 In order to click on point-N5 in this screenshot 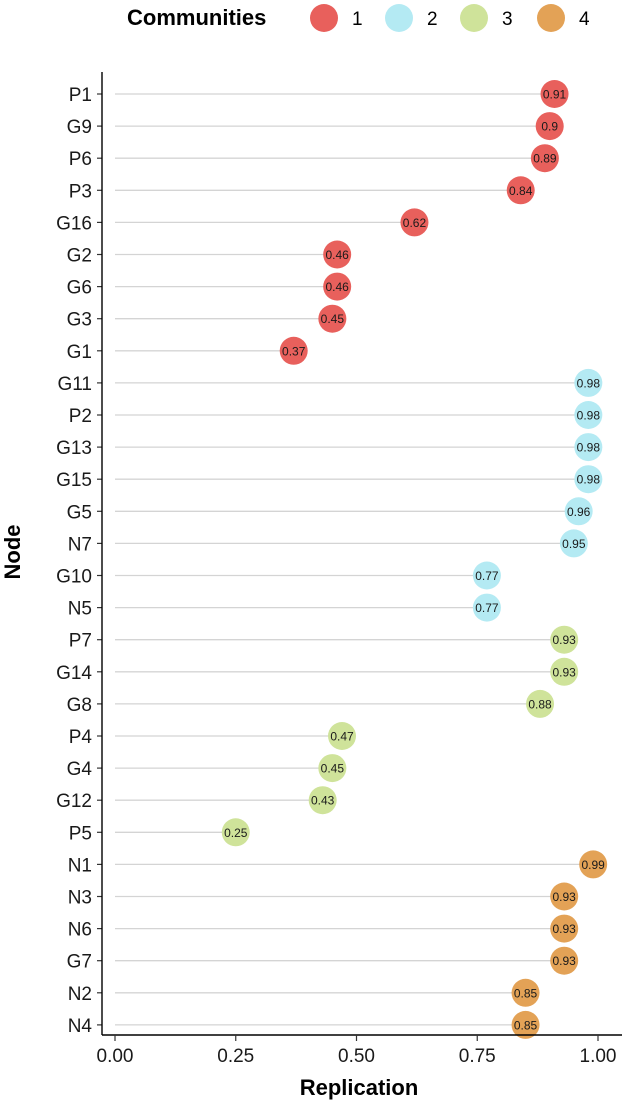, I will do `click(486, 607)`.